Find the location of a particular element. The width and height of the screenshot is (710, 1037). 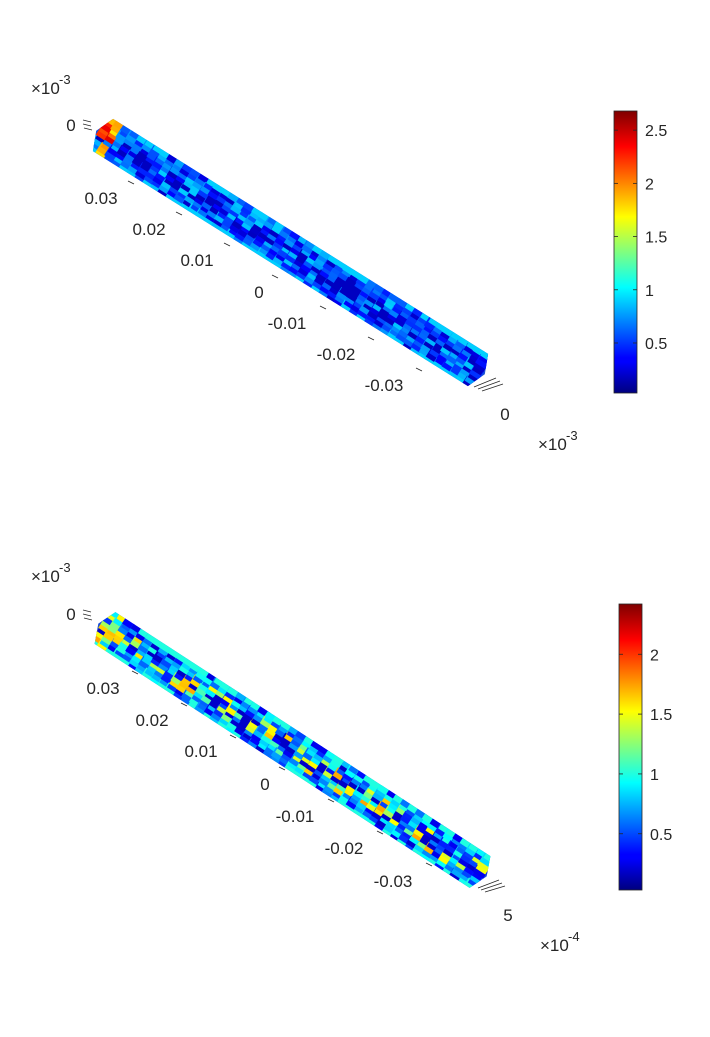

exponent-label-side: ×10 -3 is located at coordinates (558, 441).